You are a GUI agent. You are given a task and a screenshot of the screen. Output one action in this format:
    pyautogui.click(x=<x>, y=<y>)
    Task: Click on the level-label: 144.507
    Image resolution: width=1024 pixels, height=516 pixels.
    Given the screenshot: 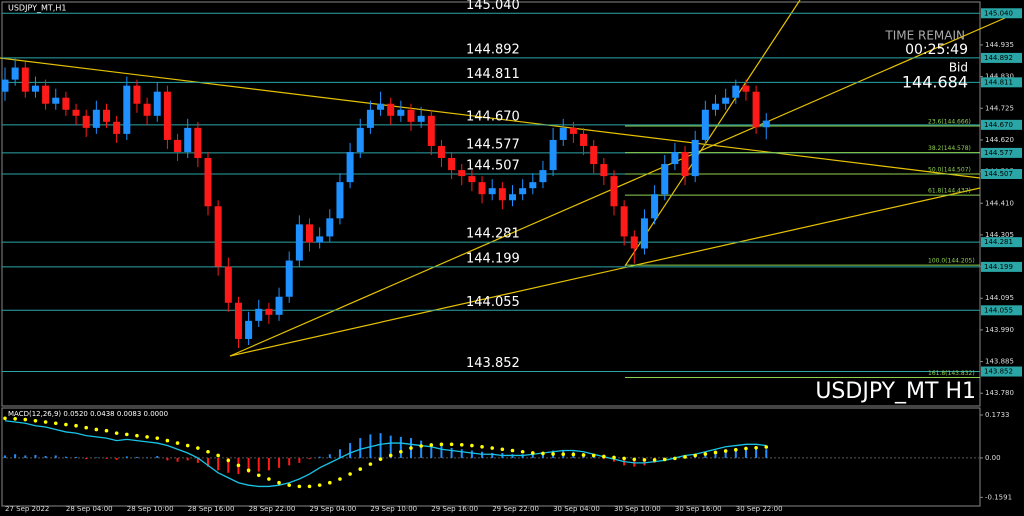 What is the action you would take?
    pyautogui.click(x=493, y=166)
    